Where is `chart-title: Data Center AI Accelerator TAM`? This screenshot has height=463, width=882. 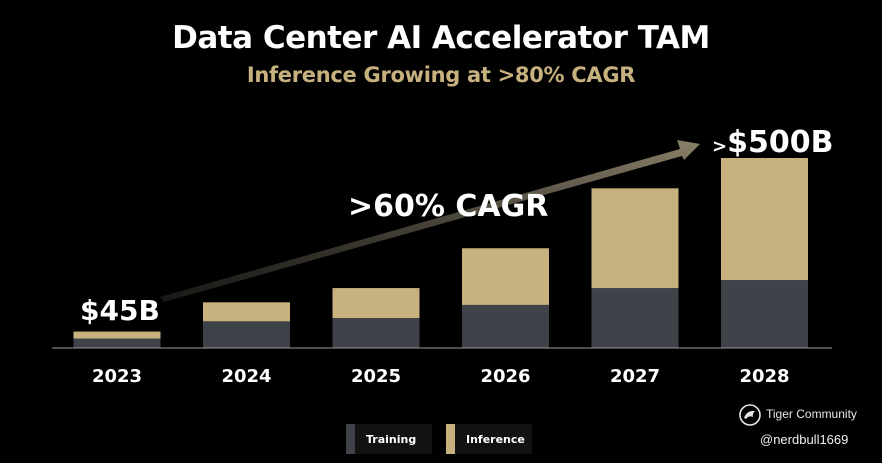
chart-title: Data Center AI Accelerator TAM is located at coordinates (441, 38).